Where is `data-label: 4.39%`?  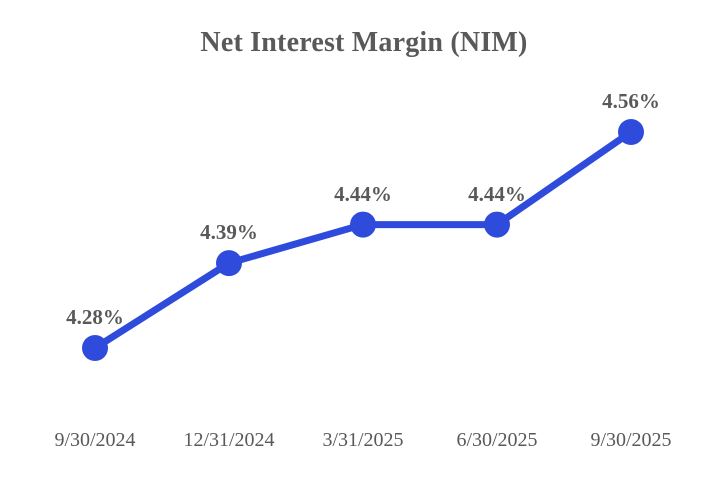 data-label: 4.39% is located at coordinates (229, 232).